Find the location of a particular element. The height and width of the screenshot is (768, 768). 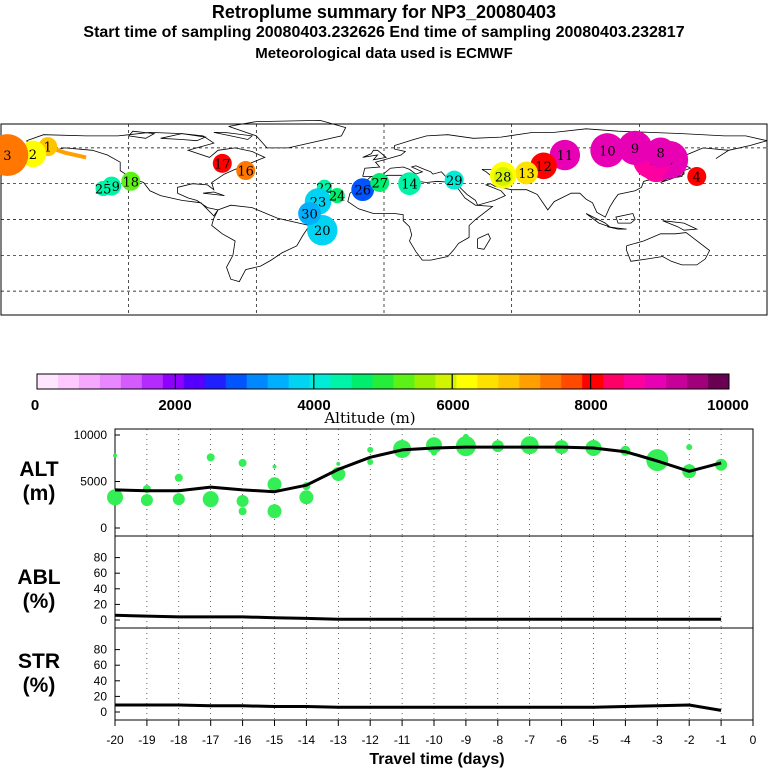

alt-label: ALT is located at coordinates (38, 469).